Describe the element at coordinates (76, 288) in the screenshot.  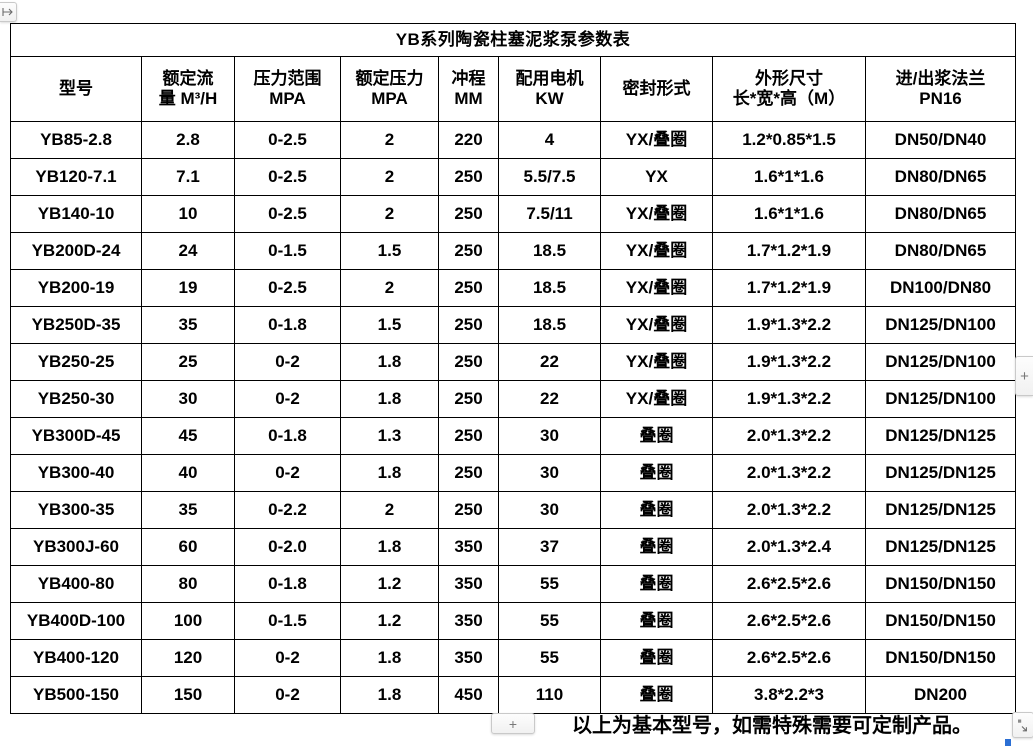
I see `table-cell: YB200-19` at that location.